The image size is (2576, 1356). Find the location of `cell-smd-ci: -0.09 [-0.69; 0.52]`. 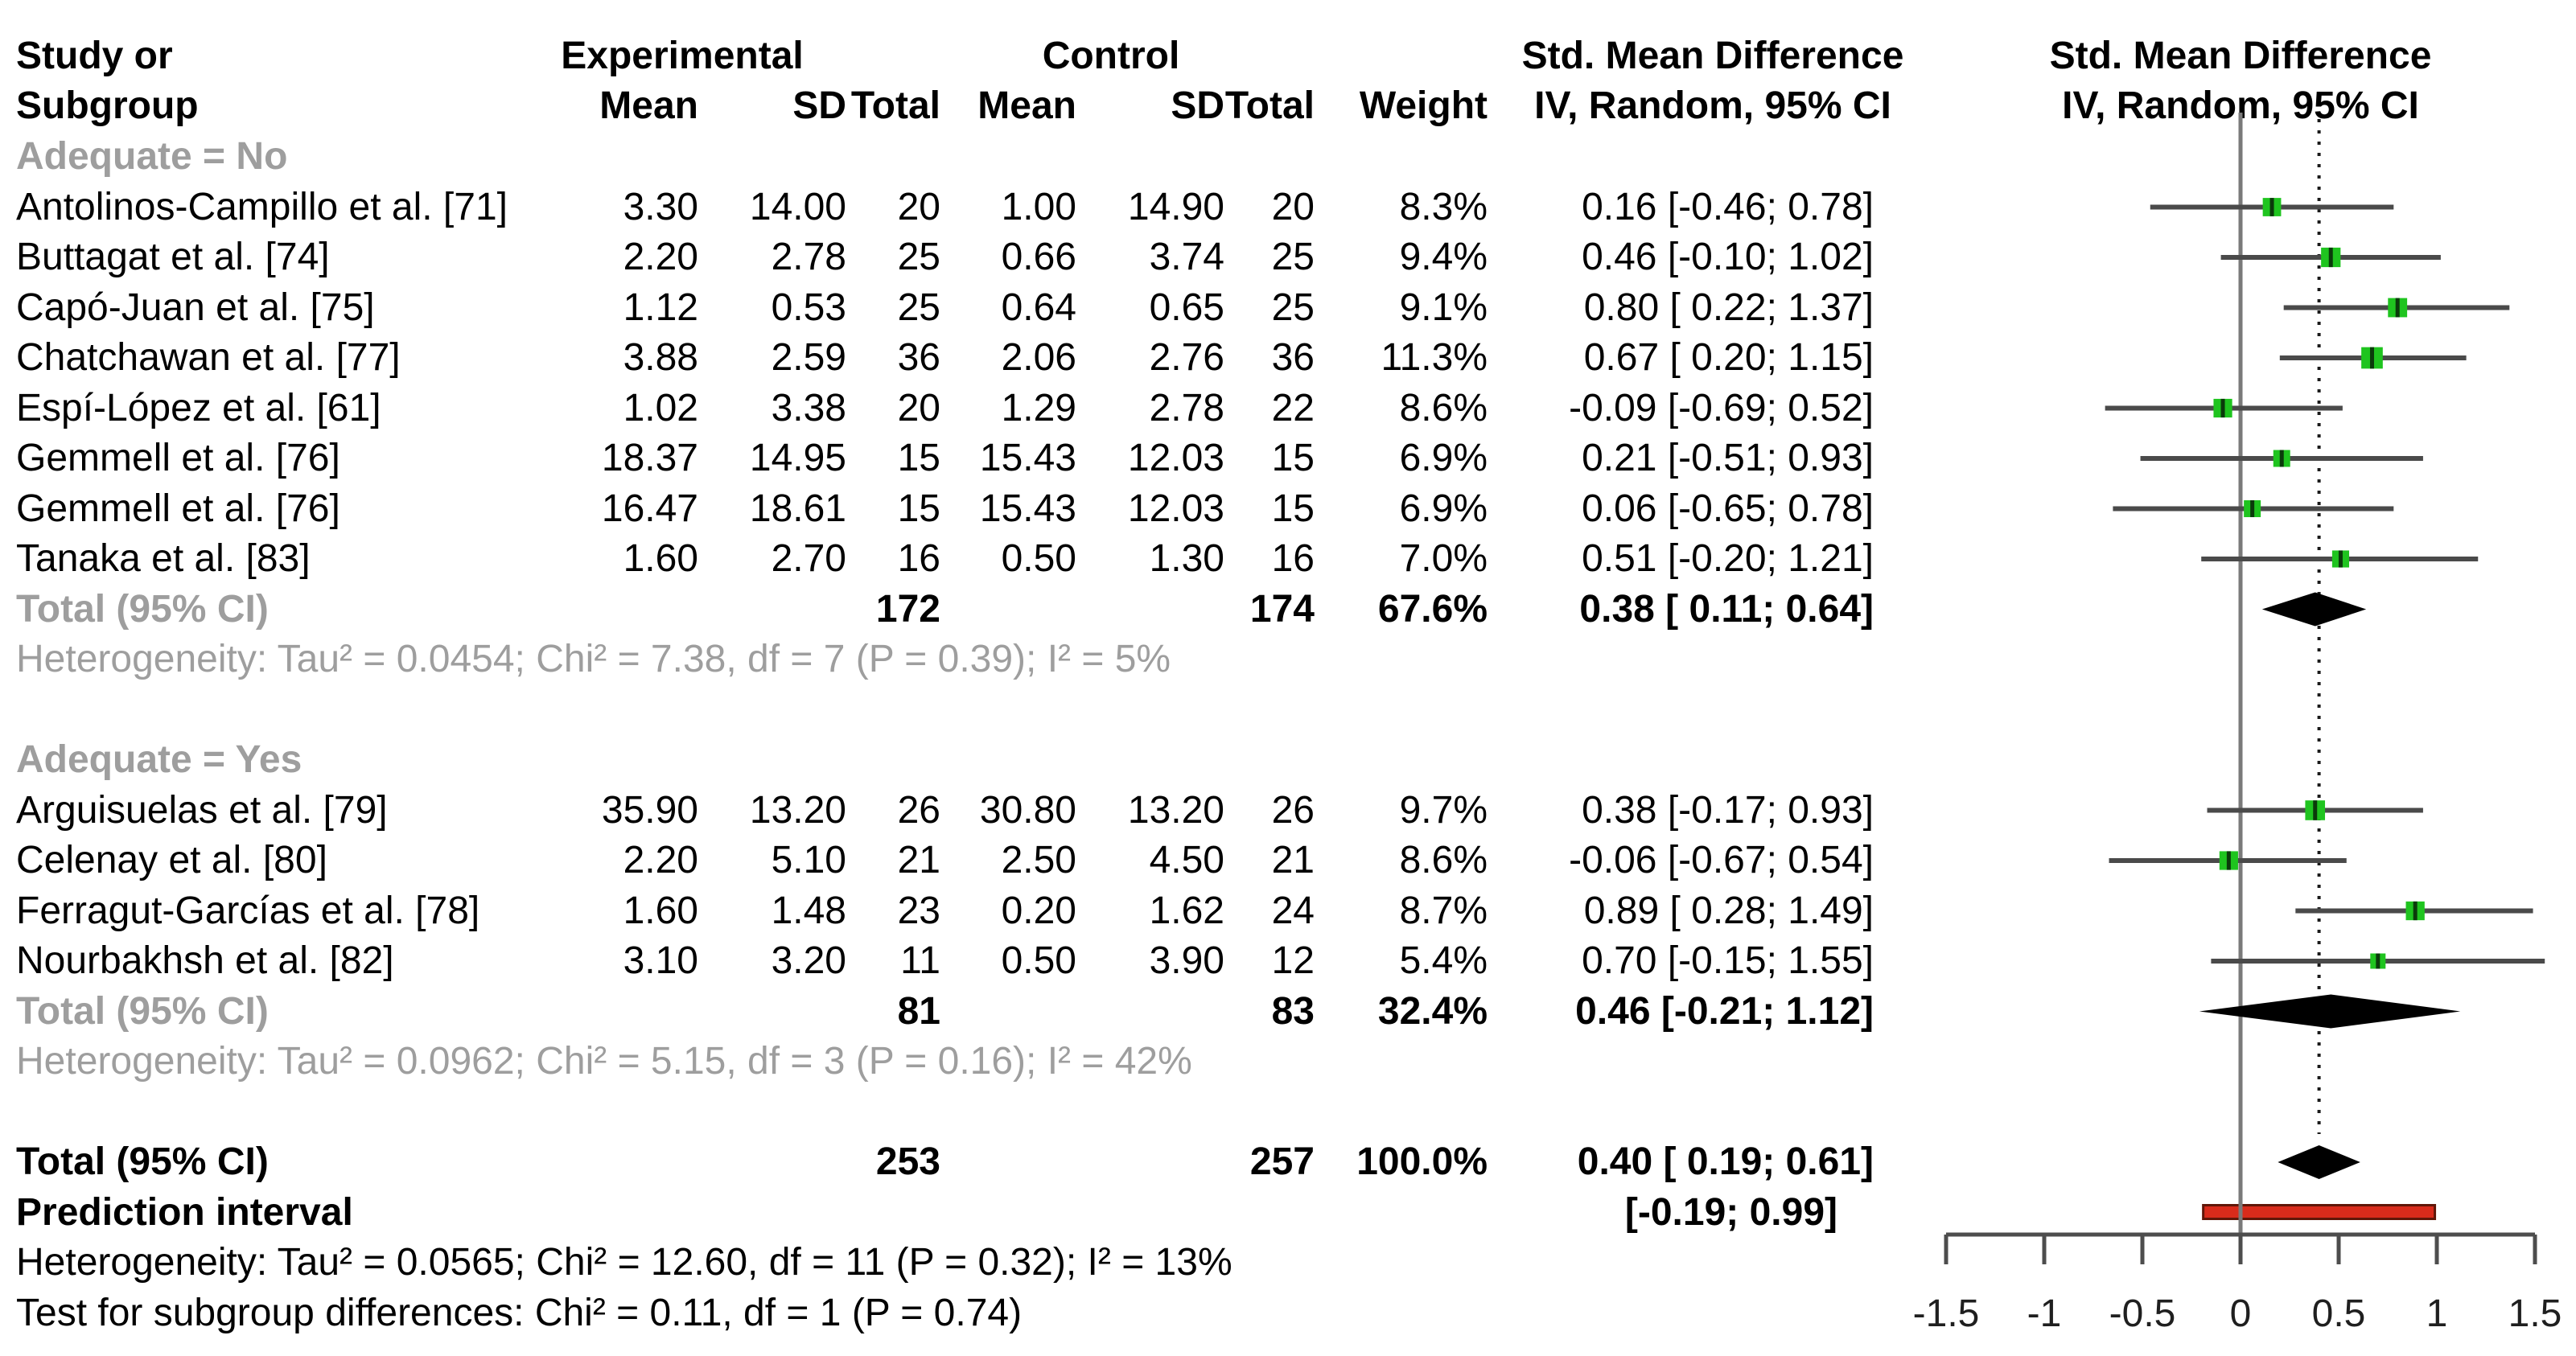

cell-smd-ci: -0.09 [-0.69; 0.52] is located at coordinates (1721, 407).